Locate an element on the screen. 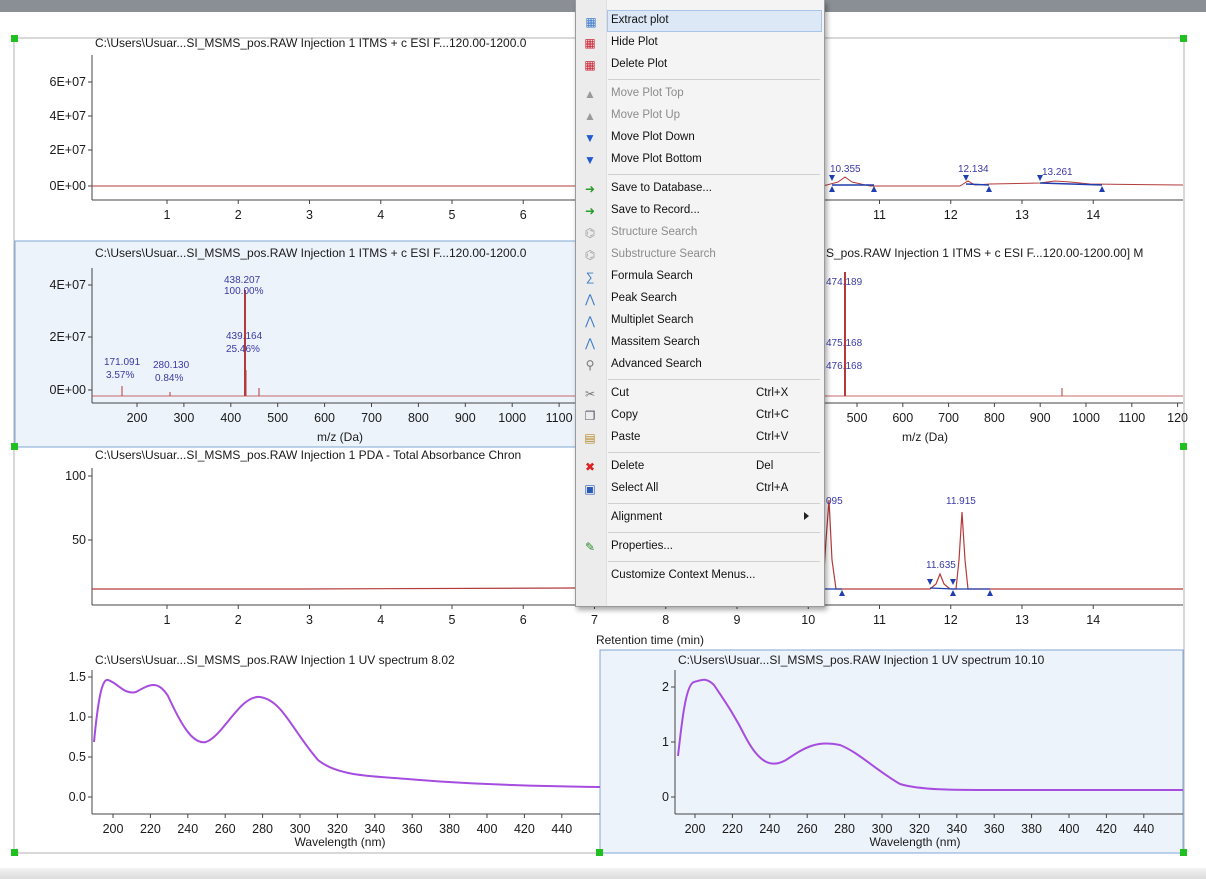  x-tick-label: 220 is located at coordinates (732, 829).